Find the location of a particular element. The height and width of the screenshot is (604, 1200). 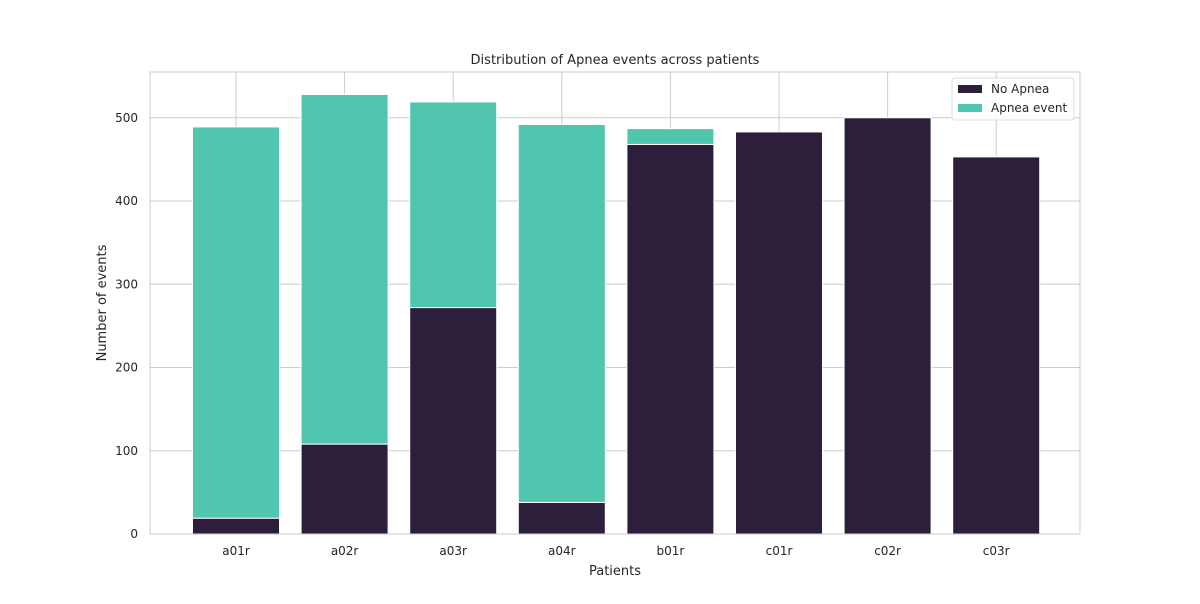

bar-no-apnea-c01r is located at coordinates (779, 333).